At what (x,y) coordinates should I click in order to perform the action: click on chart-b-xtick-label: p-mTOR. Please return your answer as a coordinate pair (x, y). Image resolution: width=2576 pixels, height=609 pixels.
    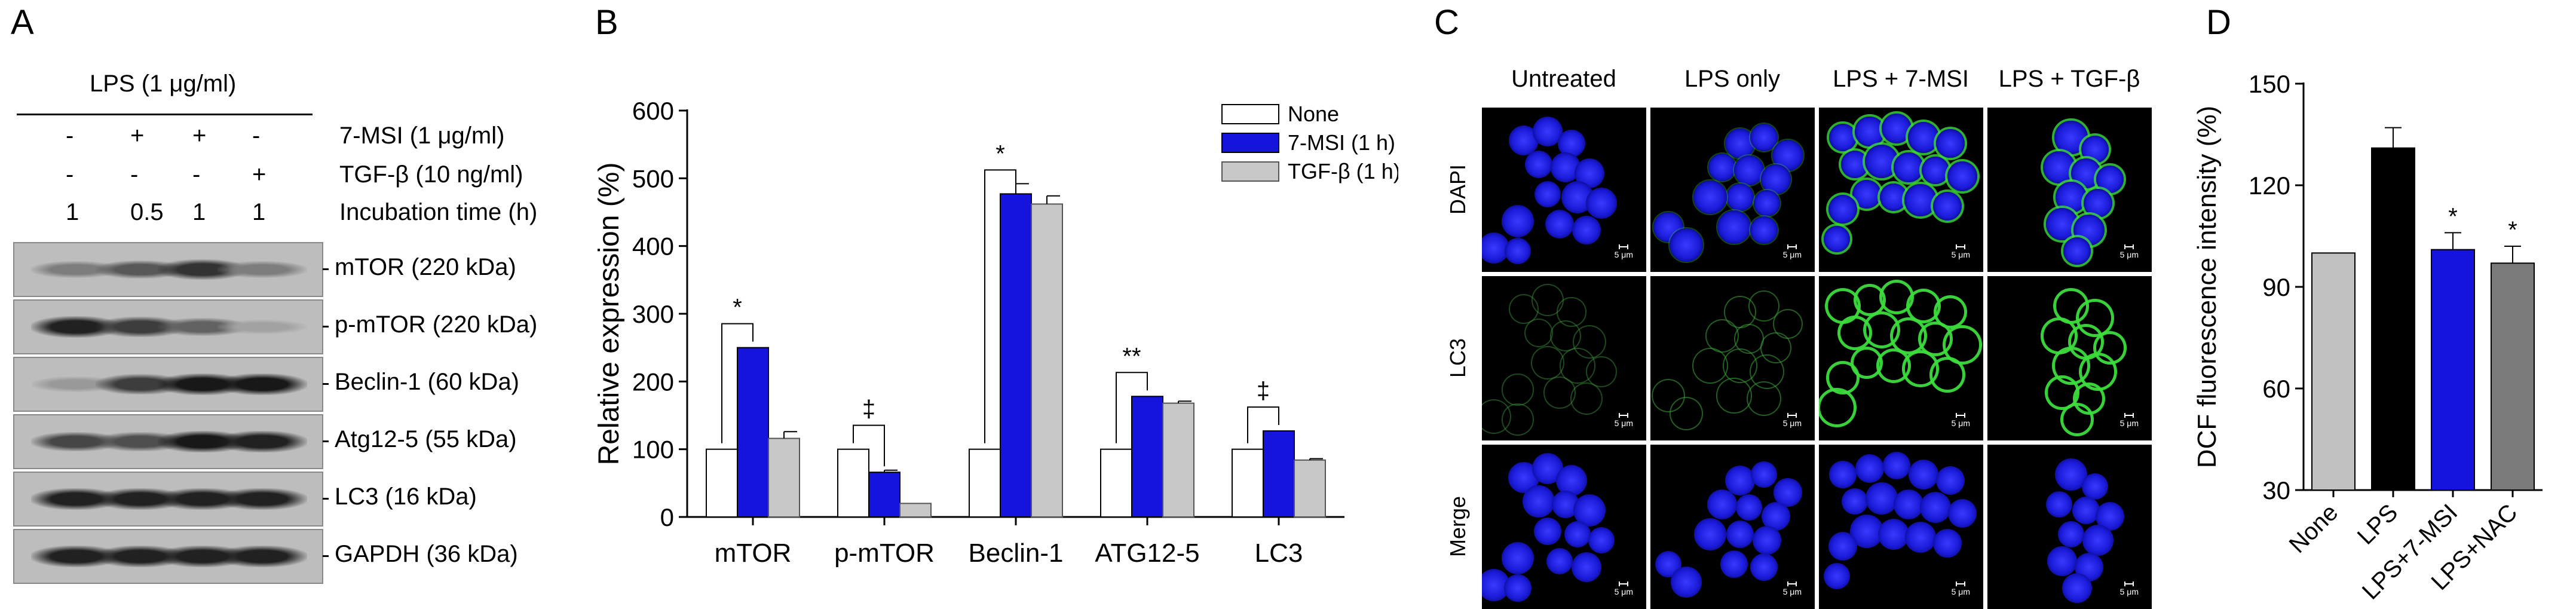
    Looking at the image, I should click on (884, 553).